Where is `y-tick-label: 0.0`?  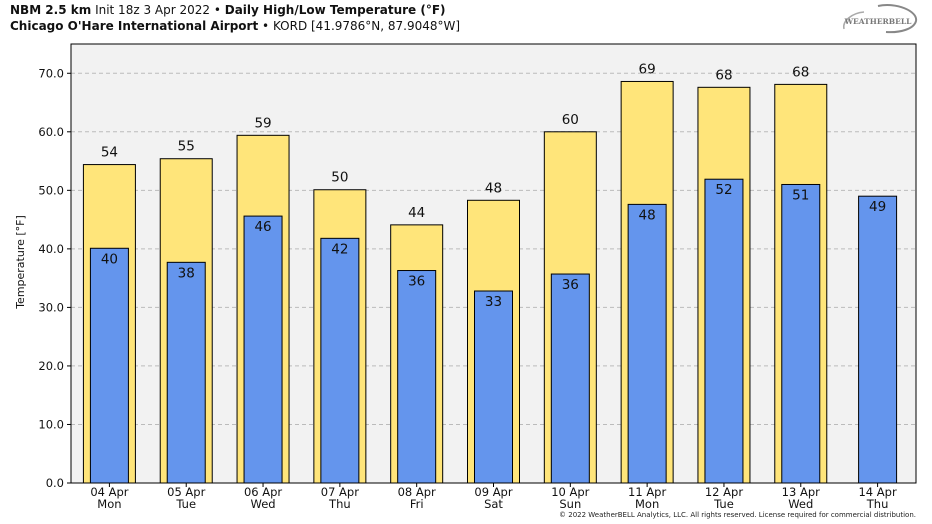 y-tick-label: 0.0 is located at coordinates (55, 483).